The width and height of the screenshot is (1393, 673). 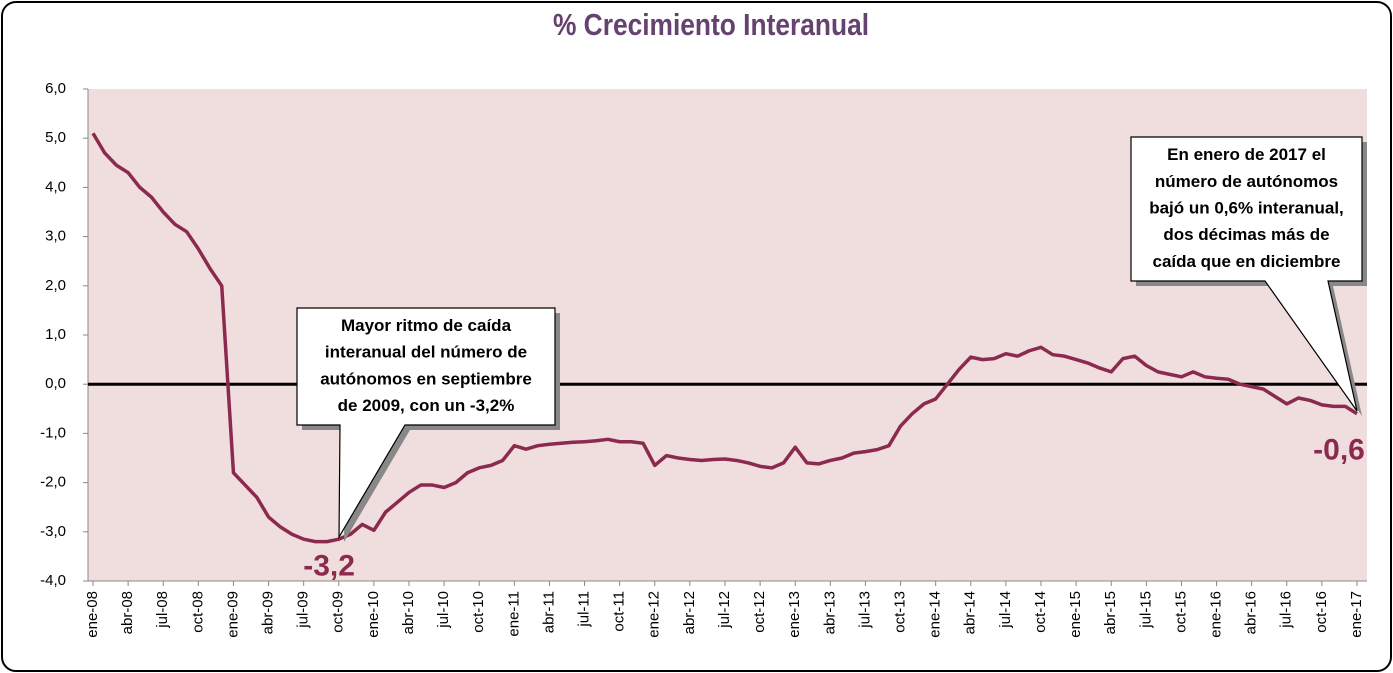 I want to click on x-tick-label: ene-12, so click(x=654, y=614).